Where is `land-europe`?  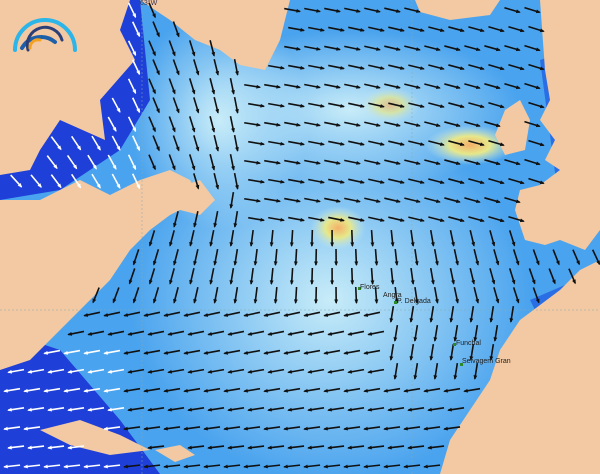 land-europe is located at coordinates (557, 125).